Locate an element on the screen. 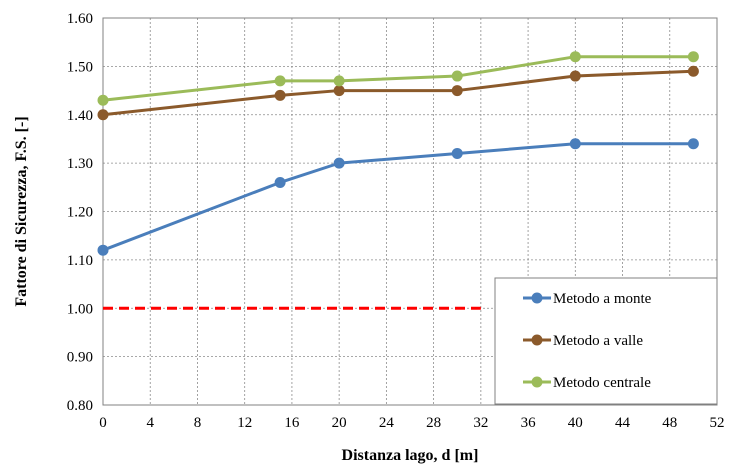 This screenshot has width=731, height=468. legend-item: Metodo a monte is located at coordinates (587, 299).